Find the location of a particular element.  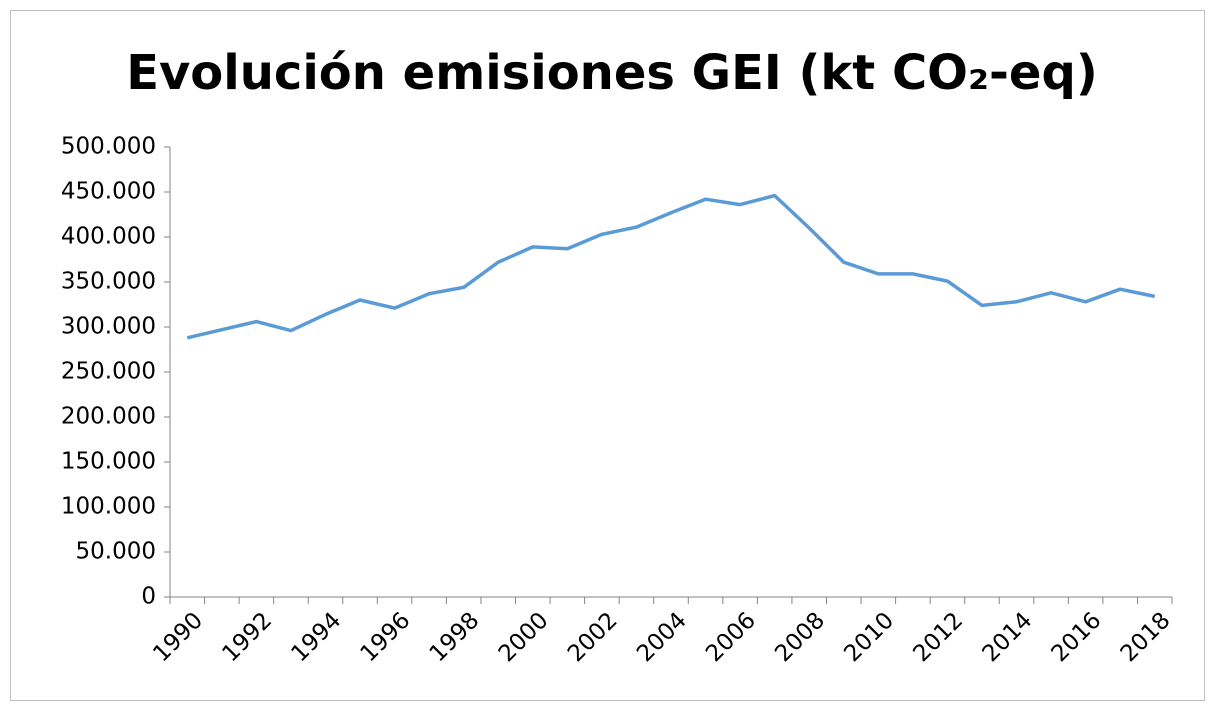

y-tick-label: 100.000 is located at coordinates (108, 507).